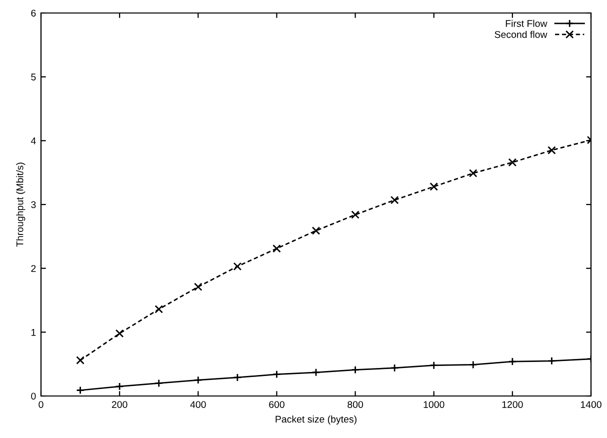 Image resolution: width=607 pixels, height=438 pixels. Describe the element at coordinates (512, 404) in the screenshot. I see `x-tick-label: 1200` at that location.